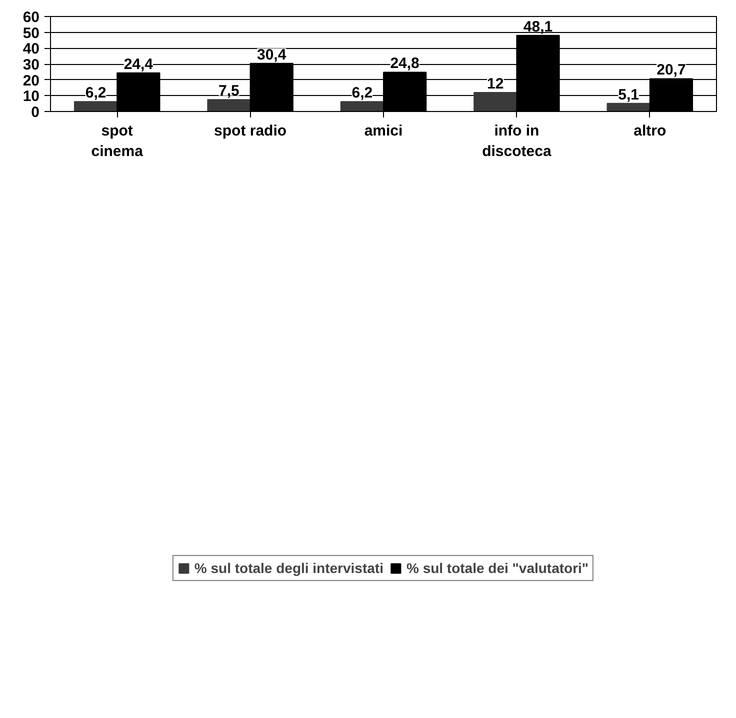 The width and height of the screenshot is (736, 718). Describe the element at coordinates (538, 27) in the screenshot. I see `data-label: 48,1` at that location.